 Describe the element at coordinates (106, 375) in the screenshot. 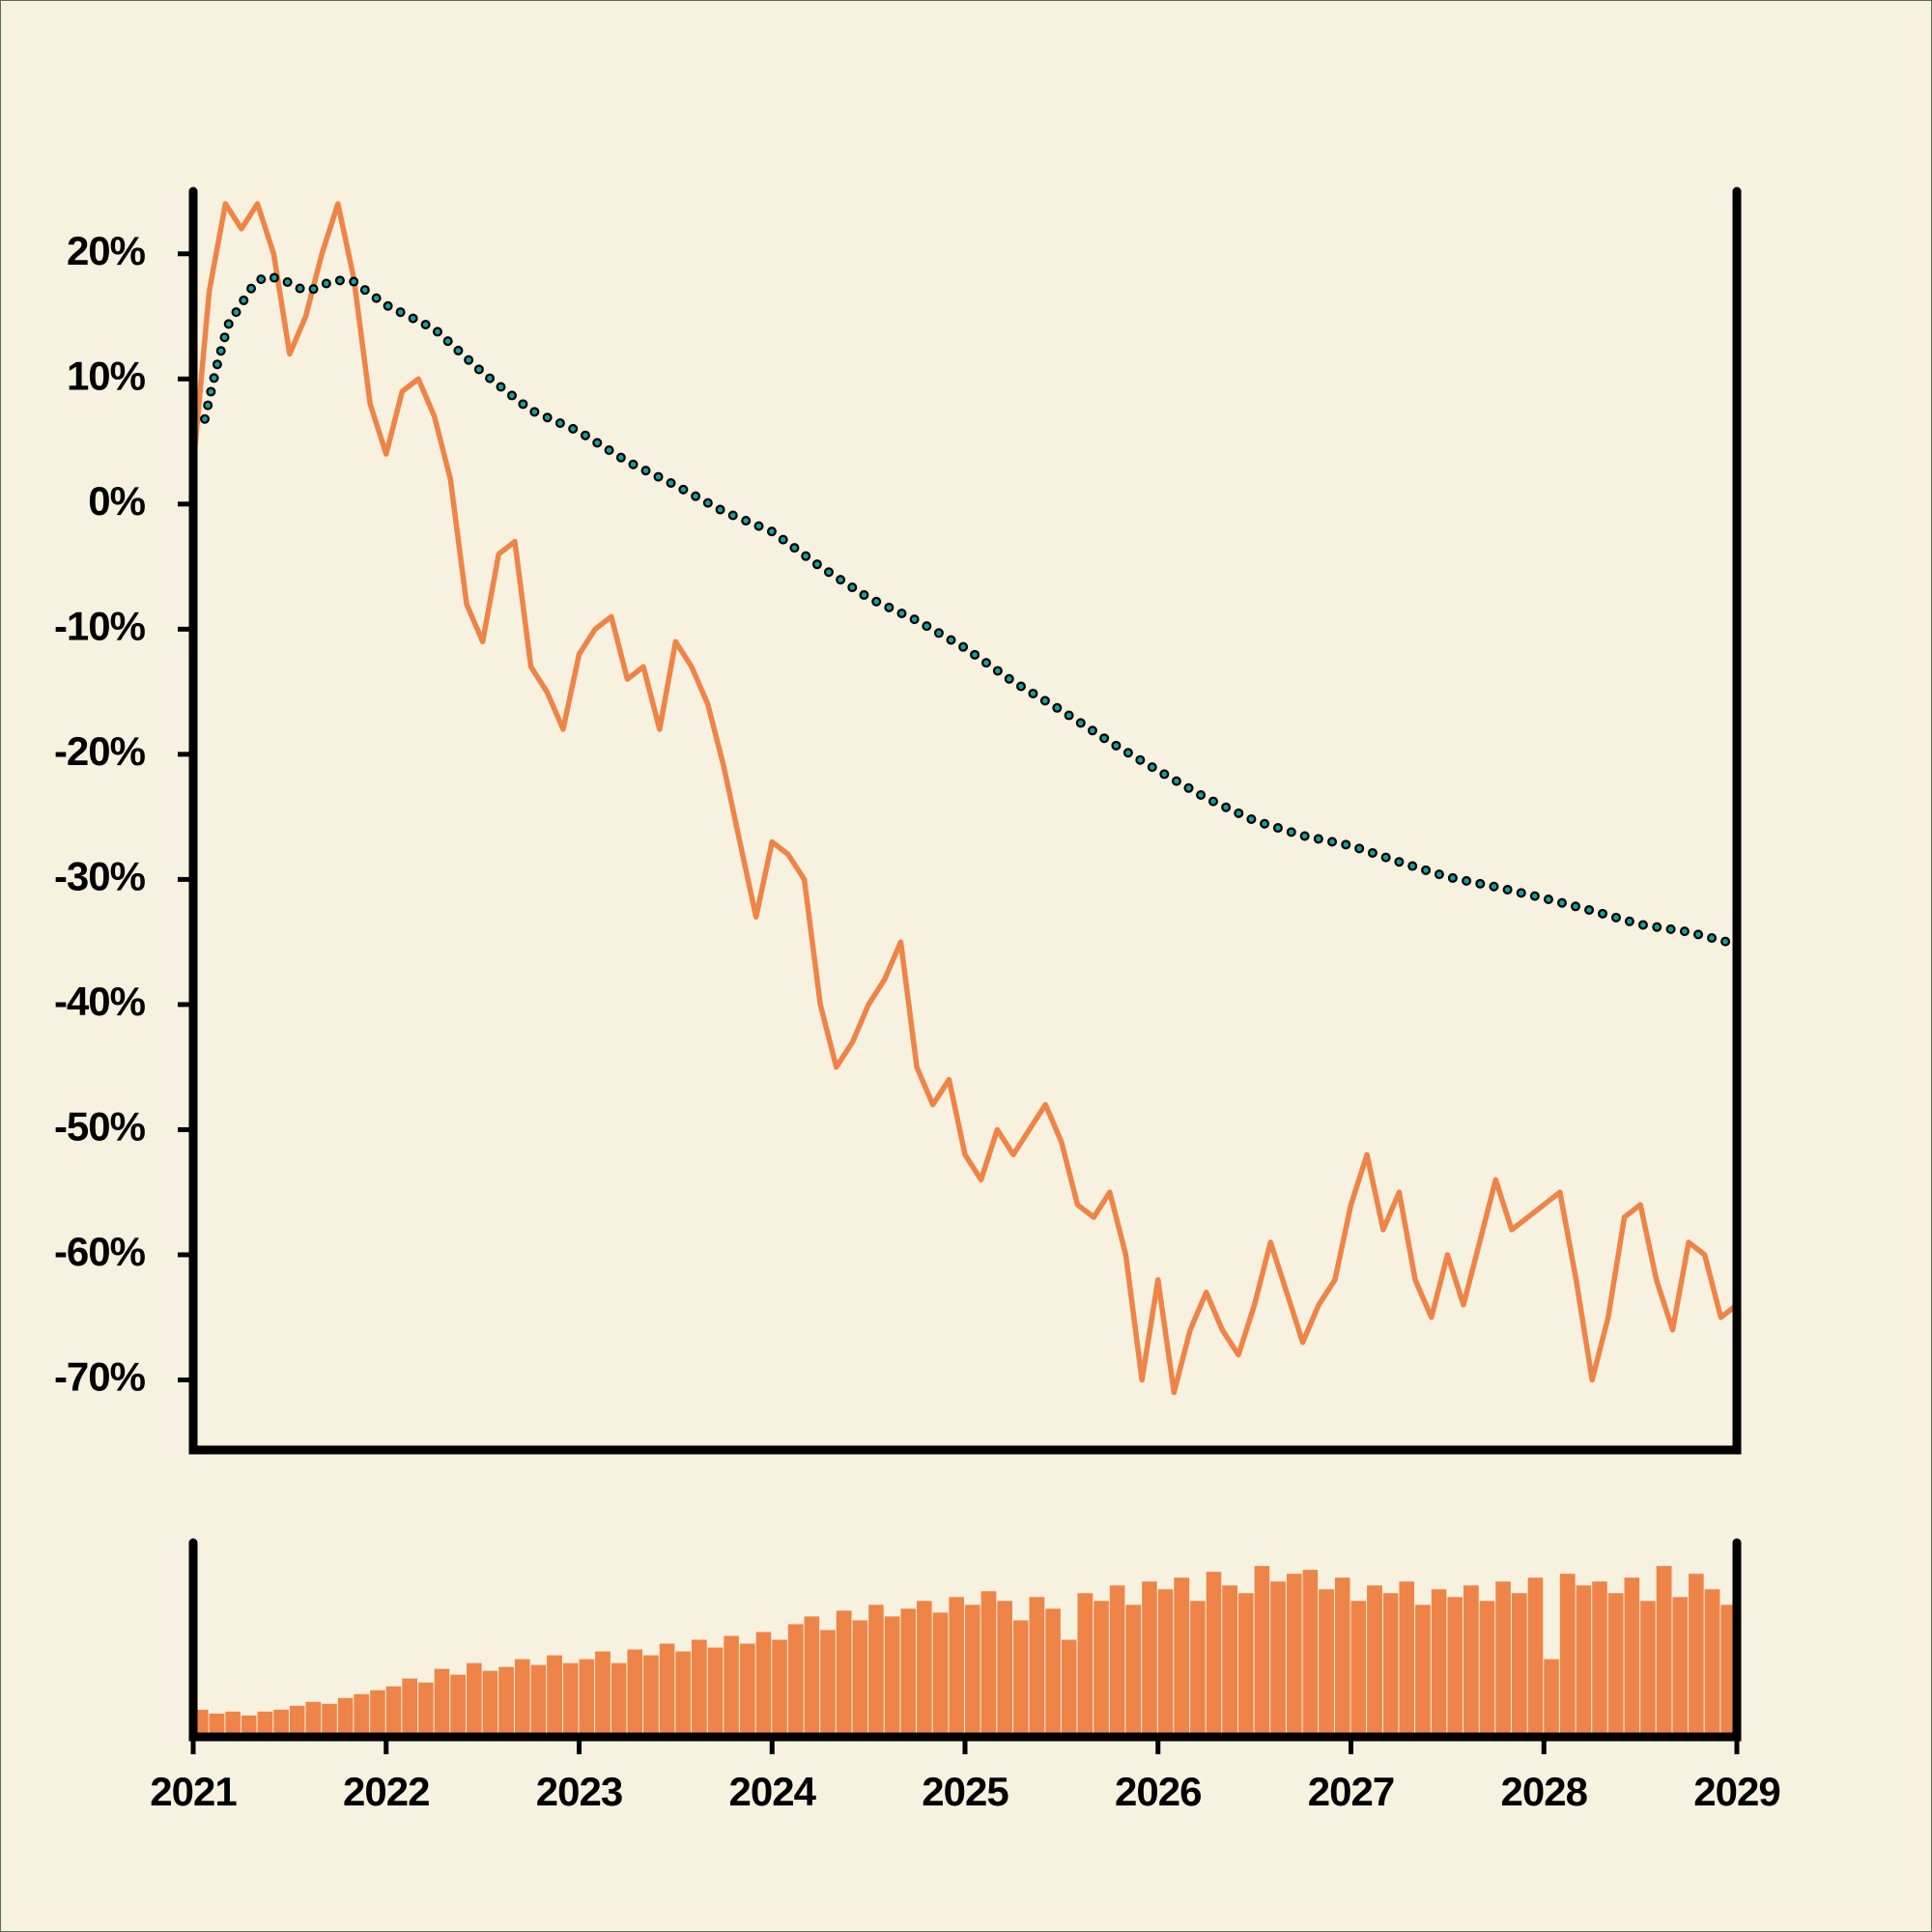

I see `y-tick-label: 10%` at that location.